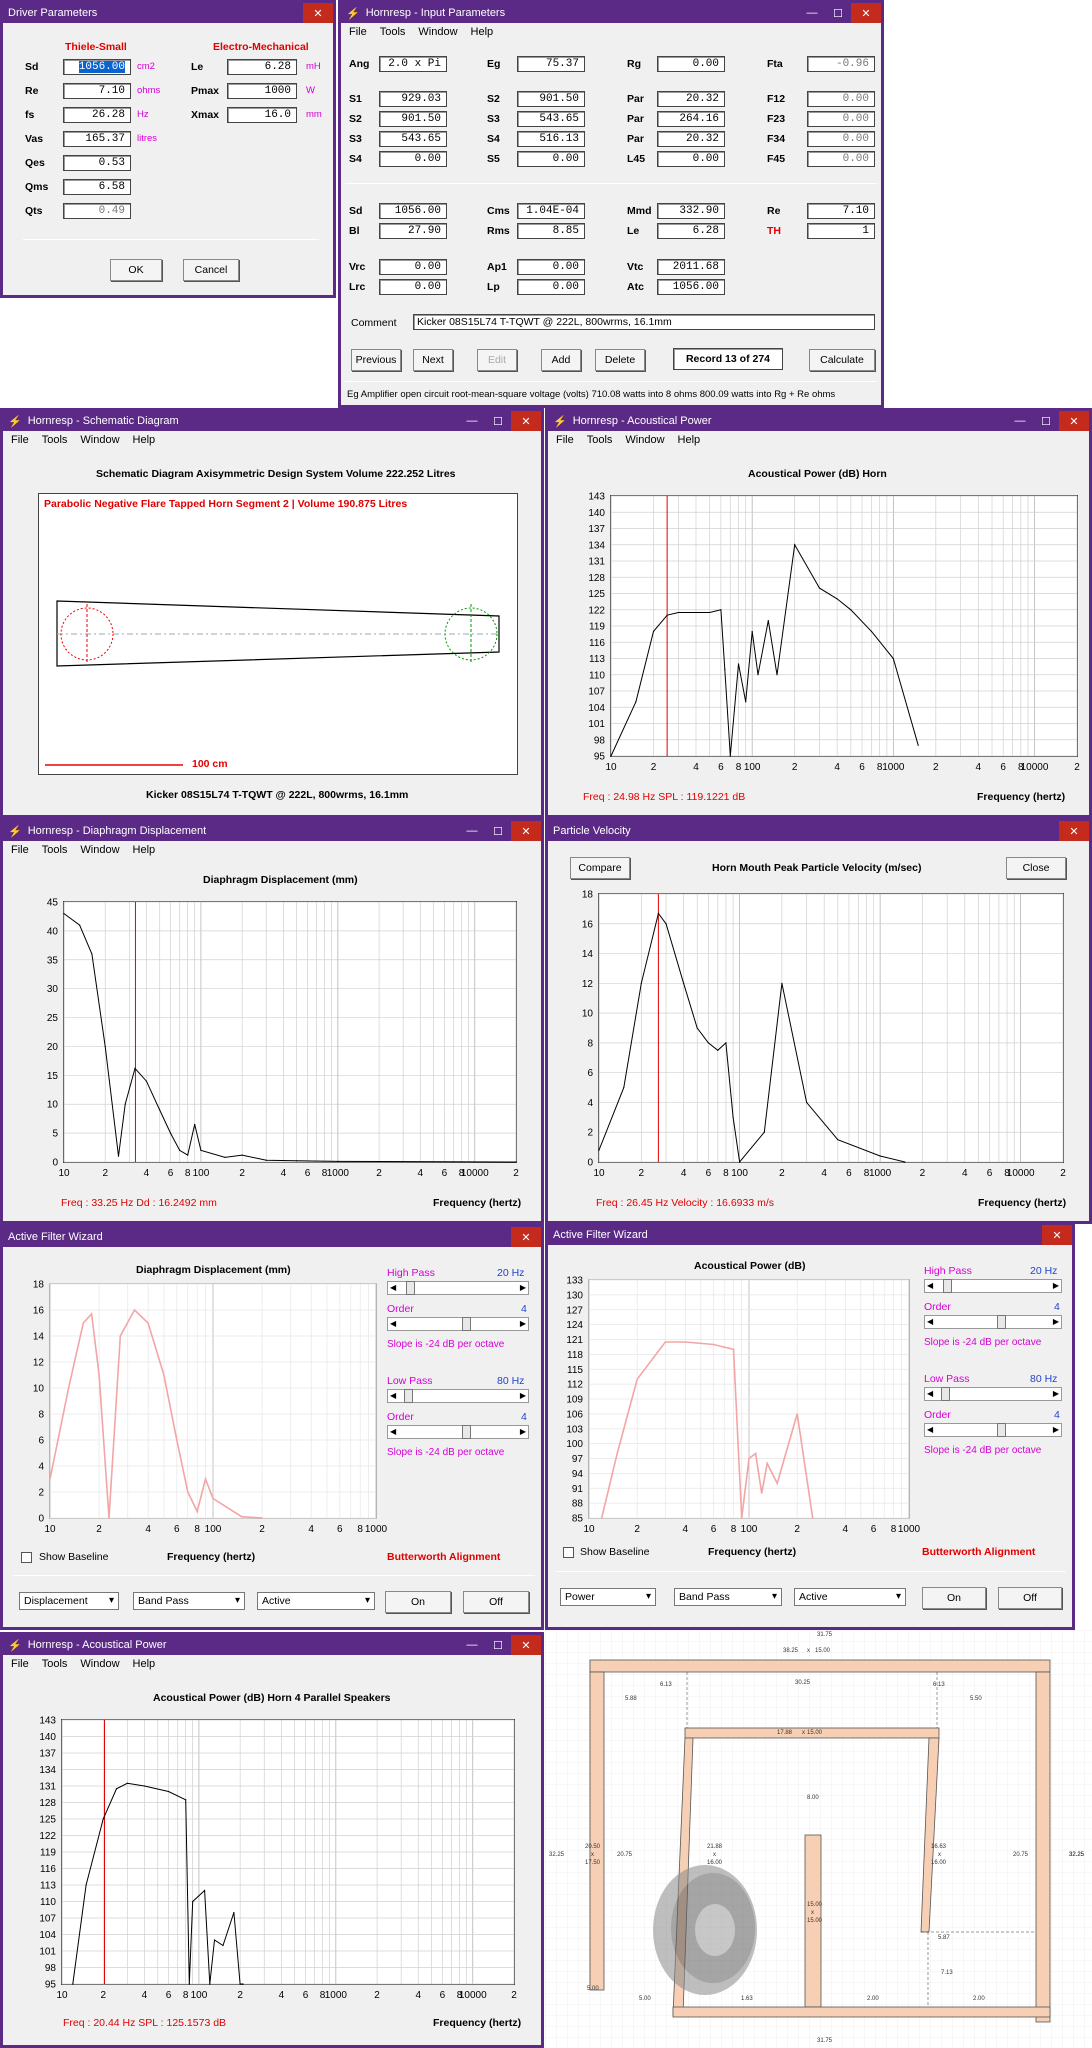 Image resolution: width=1092 pixels, height=2048 pixels. I want to click on high-pass-order-slider: ◀ ▶, so click(458, 1324).